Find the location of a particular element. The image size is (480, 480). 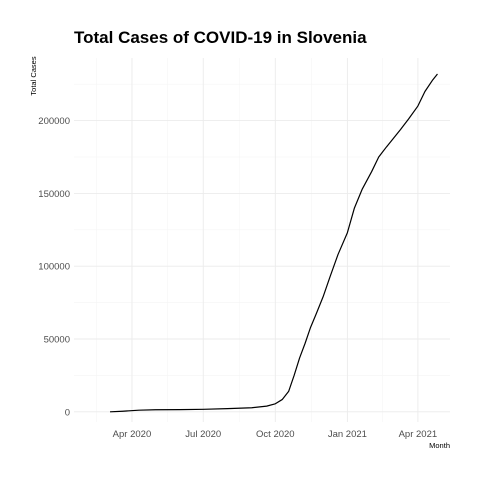

y-tick-label: 150000 is located at coordinates (54, 194).